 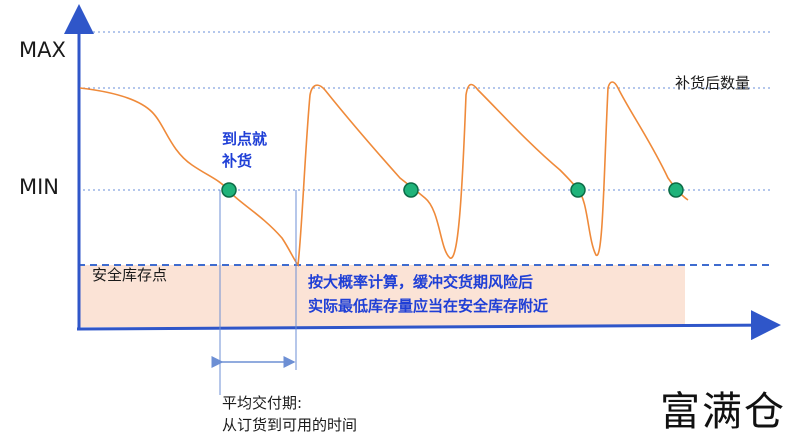 I want to click on replenish-qty-label: 补货后数量, so click(x=713, y=83).